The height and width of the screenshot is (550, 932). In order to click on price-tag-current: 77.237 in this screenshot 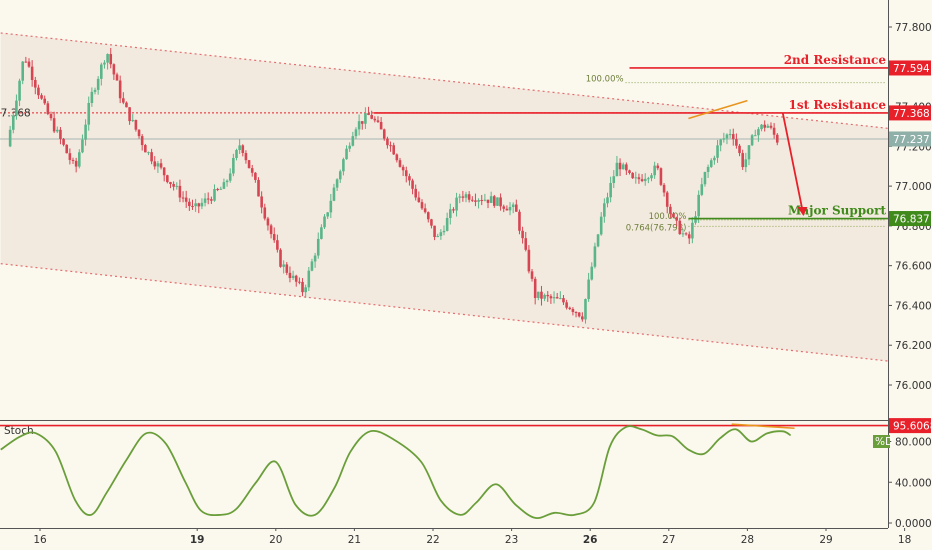, I will do `click(911, 140)`.